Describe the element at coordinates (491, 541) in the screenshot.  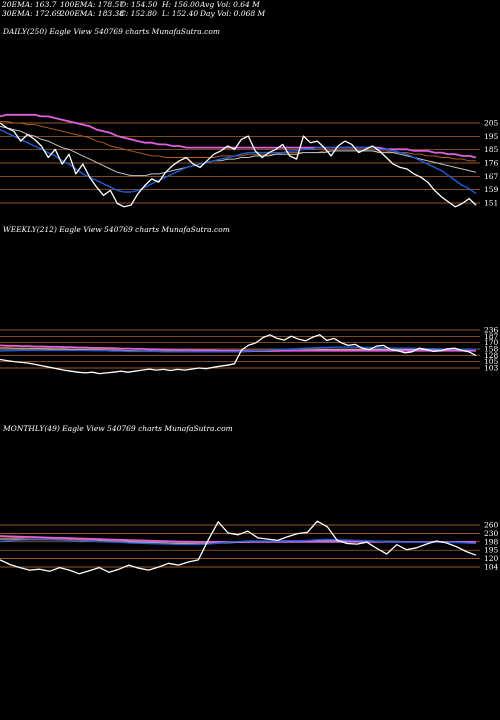
I see `monthly-tick-label: 198` at that location.